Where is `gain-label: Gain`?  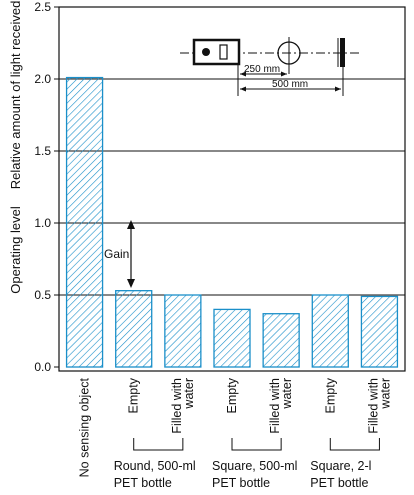
gain-label: Gain is located at coordinates (116, 254).